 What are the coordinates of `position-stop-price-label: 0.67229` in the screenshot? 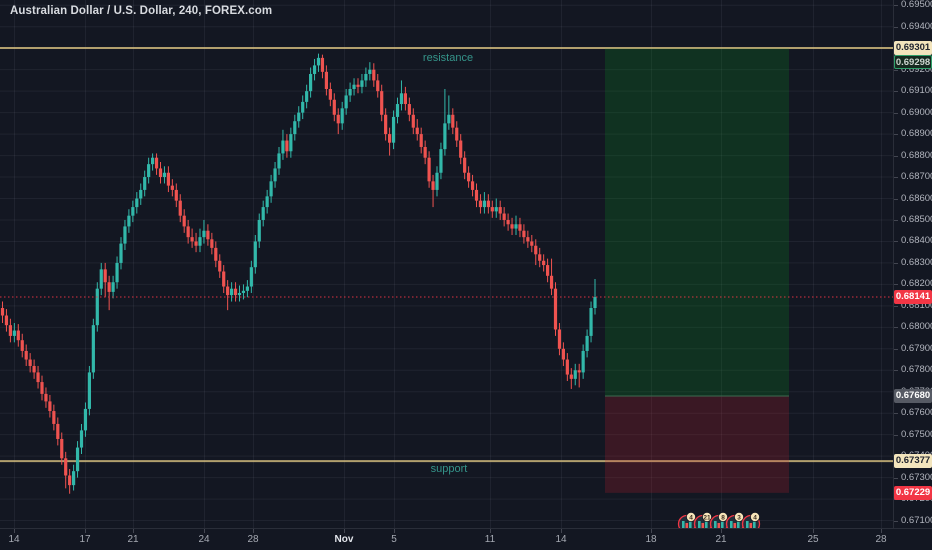 It's located at (913, 492).